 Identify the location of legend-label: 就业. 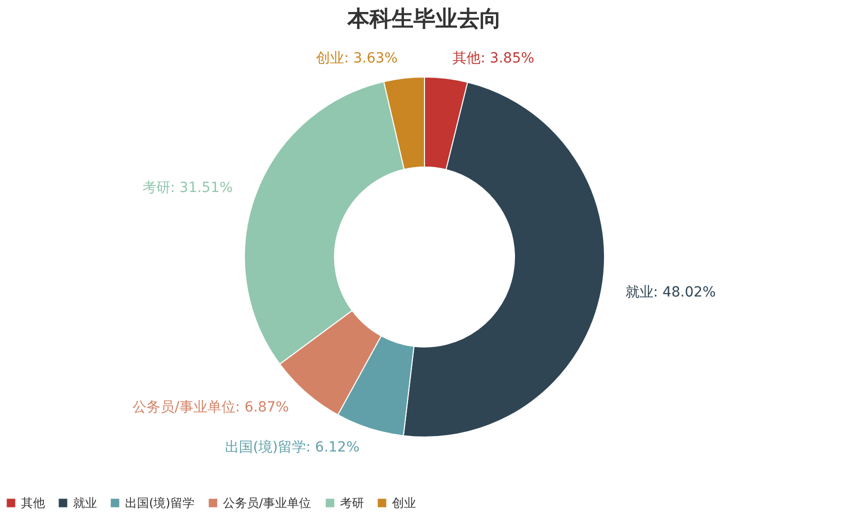
(85, 503).